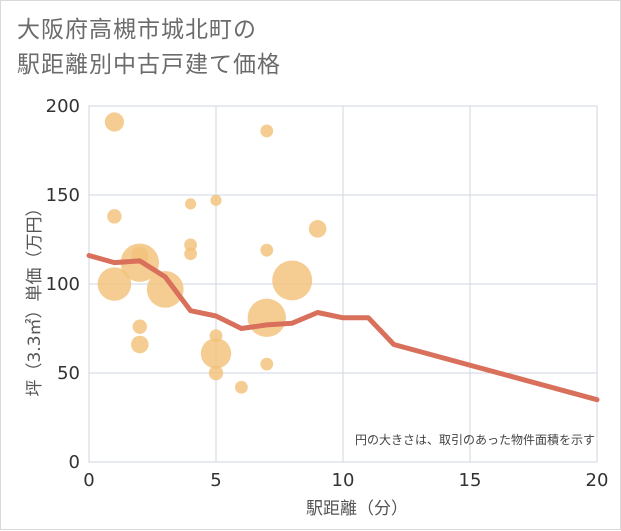 Image resolution: width=621 pixels, height=531 pixels. What do you see at coordinates (277, 48) in the screenshot?
I see `chart-title: 大阪府高槻市城北町の 駅距離別中古戸建て価格` at bounding box center [277, 48].